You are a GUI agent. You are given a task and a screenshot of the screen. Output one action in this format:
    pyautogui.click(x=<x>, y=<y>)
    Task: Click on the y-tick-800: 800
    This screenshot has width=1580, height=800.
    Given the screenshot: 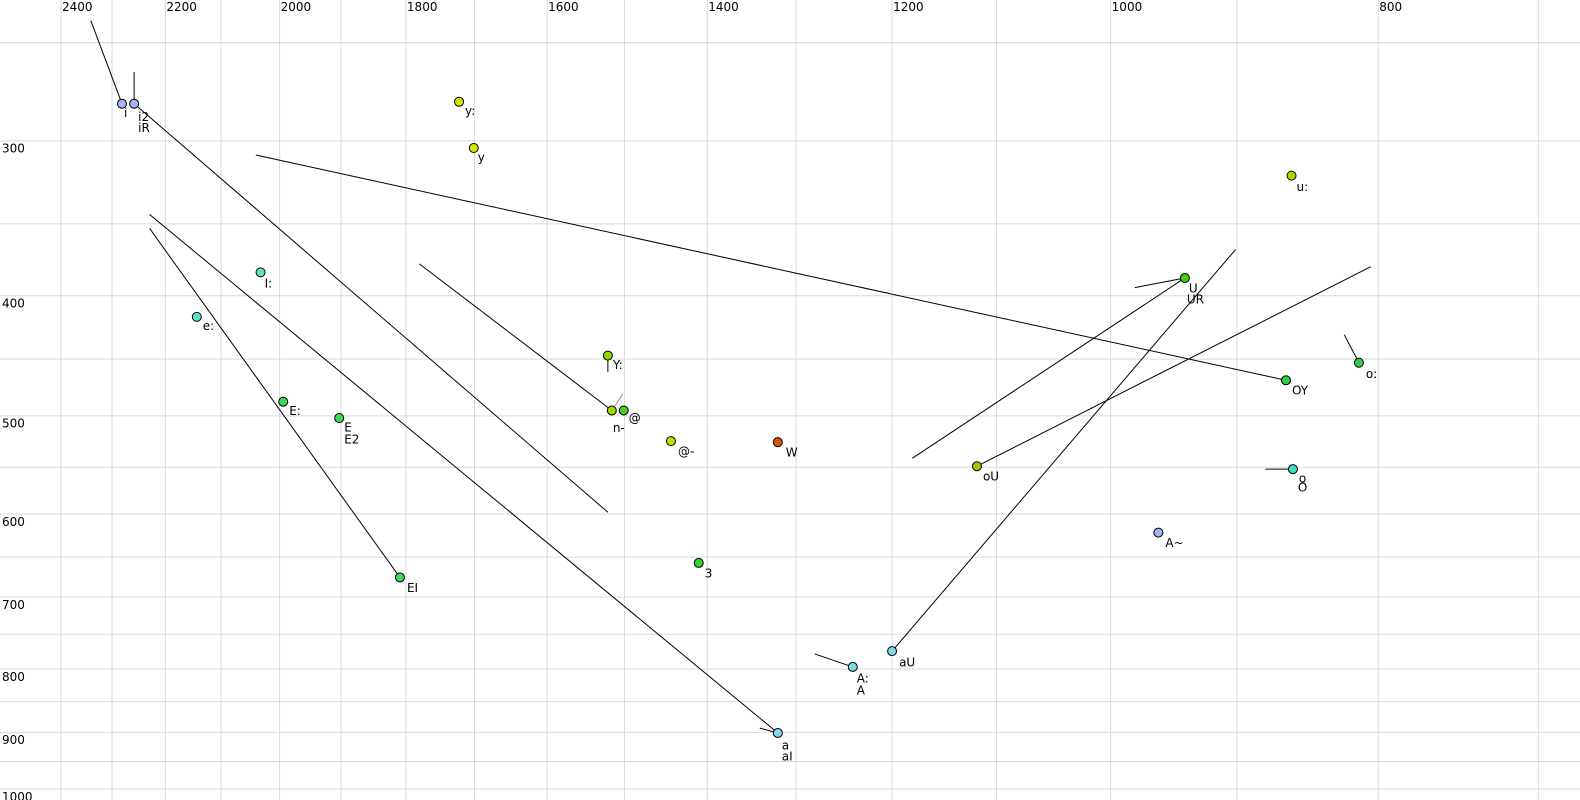 What is the action you would take?
    pyautogui.click(x=13, y=677)
    